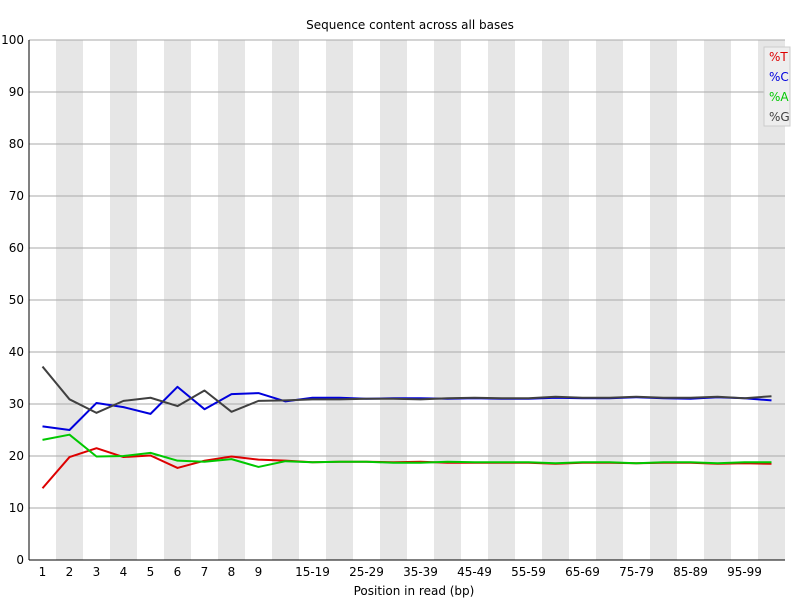  Describe the element at coordinates (124, 572) in the screenshot. I see `x-tick-4: 4` at that location.